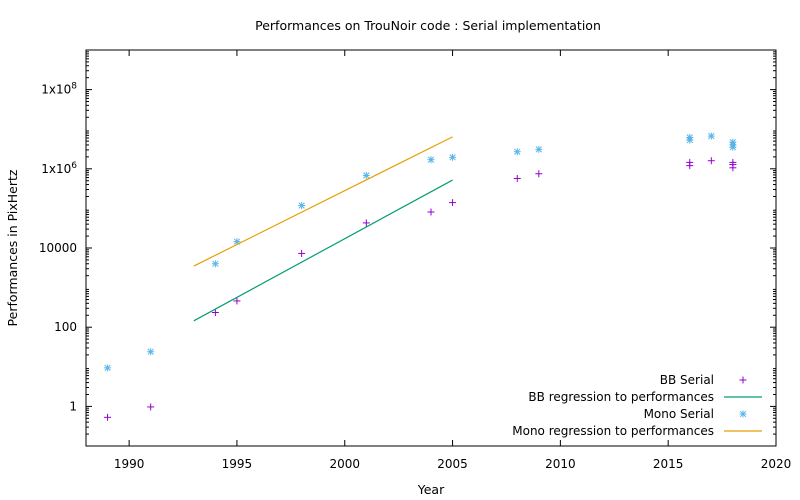 Image resolution: width=800 pixels, height=500 pixels. I want to click on x-tick-label: 2015, so click(668, 464).